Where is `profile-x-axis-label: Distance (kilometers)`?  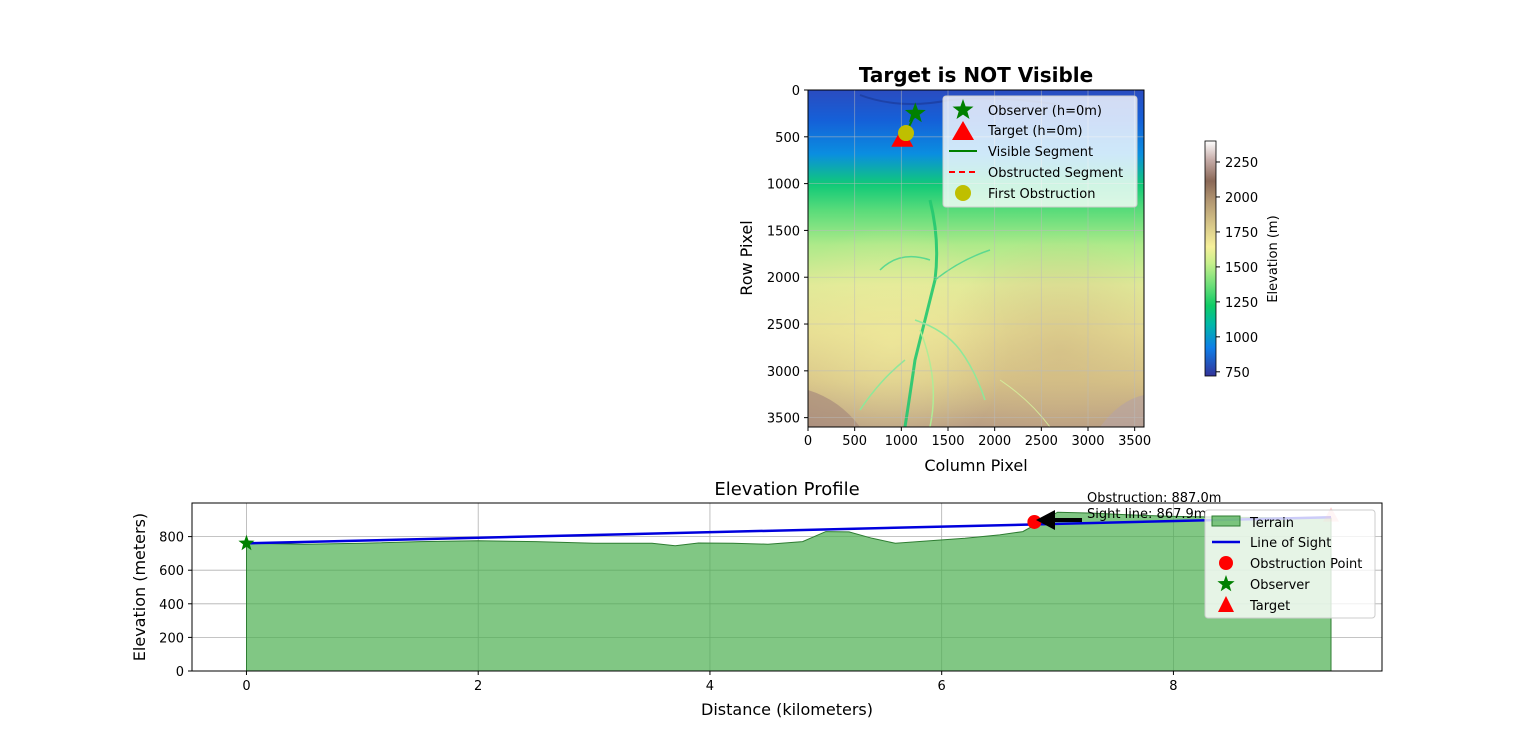 profile-x-axis-label: Distance (kilometers) is located at coordinates (787, 709).